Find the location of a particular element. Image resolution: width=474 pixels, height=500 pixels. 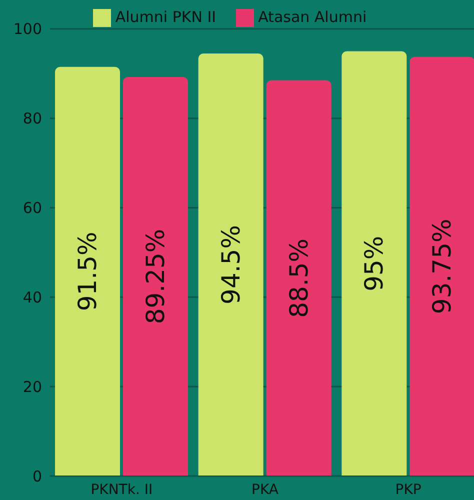

y-tick-label: 100 is located at coordinates (27, 29).